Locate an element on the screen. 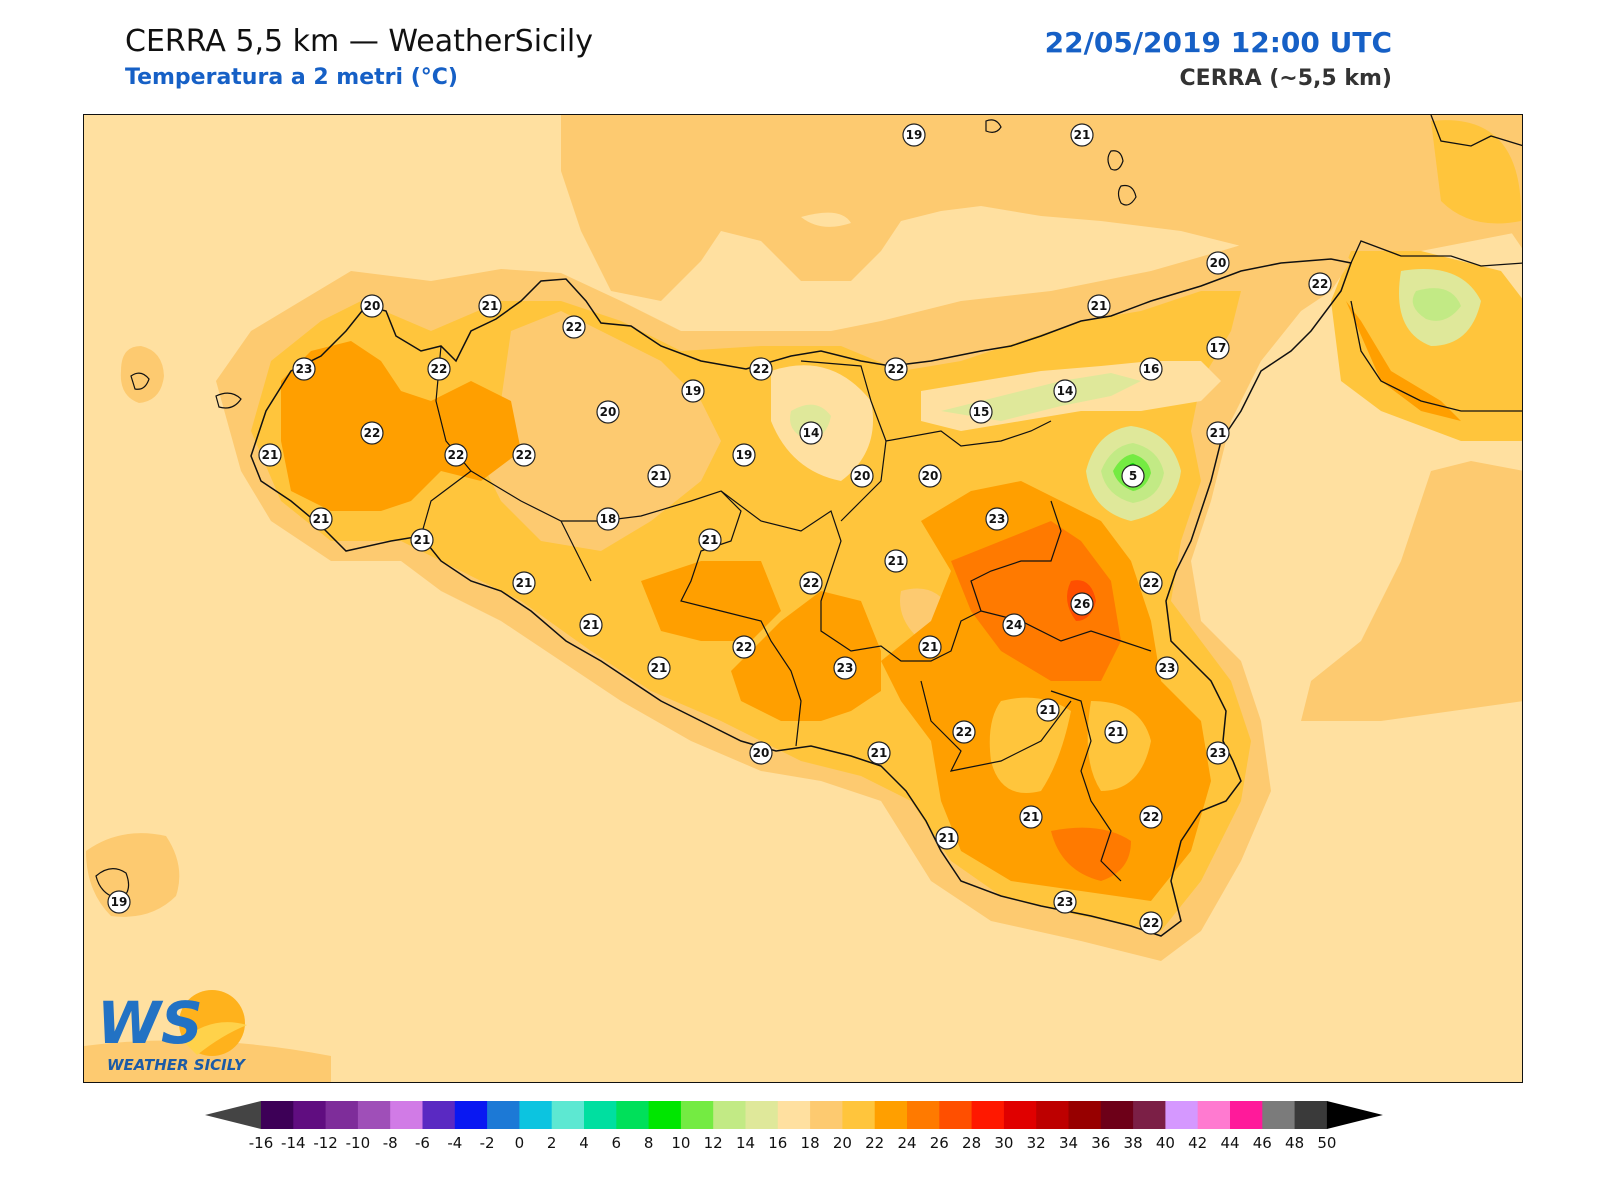 The image size is (1600, 1204). colorbar-max-arrow is located at coordinates (1354, 1115).